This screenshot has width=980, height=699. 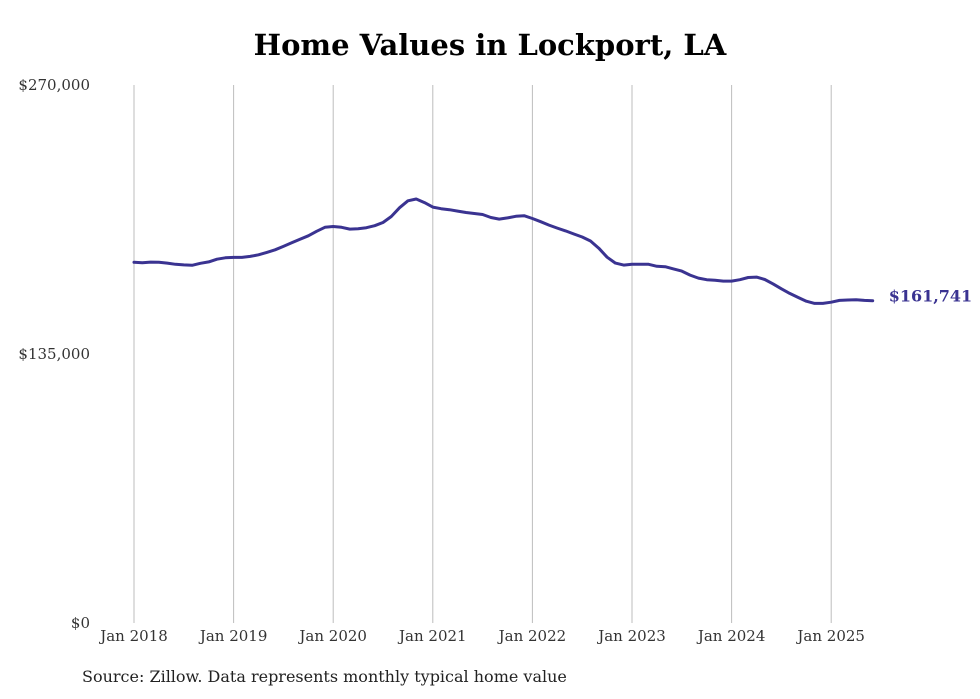 I want to click on x-tick-label: Jan 2023, so click(x=631, y=636).